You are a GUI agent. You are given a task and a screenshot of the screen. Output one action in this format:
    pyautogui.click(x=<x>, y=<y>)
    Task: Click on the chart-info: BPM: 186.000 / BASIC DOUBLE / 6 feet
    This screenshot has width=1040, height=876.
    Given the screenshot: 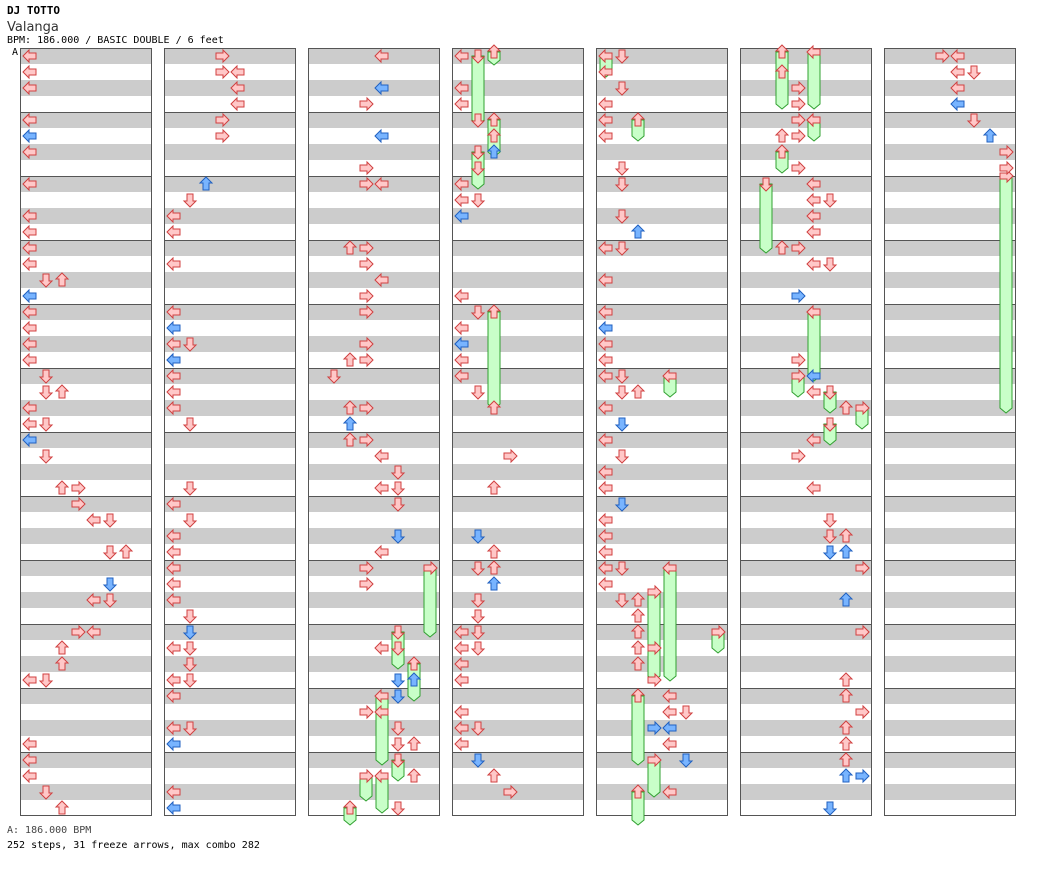 What is the action you would take?
    pyautogui.click(x=115, y=40)
    